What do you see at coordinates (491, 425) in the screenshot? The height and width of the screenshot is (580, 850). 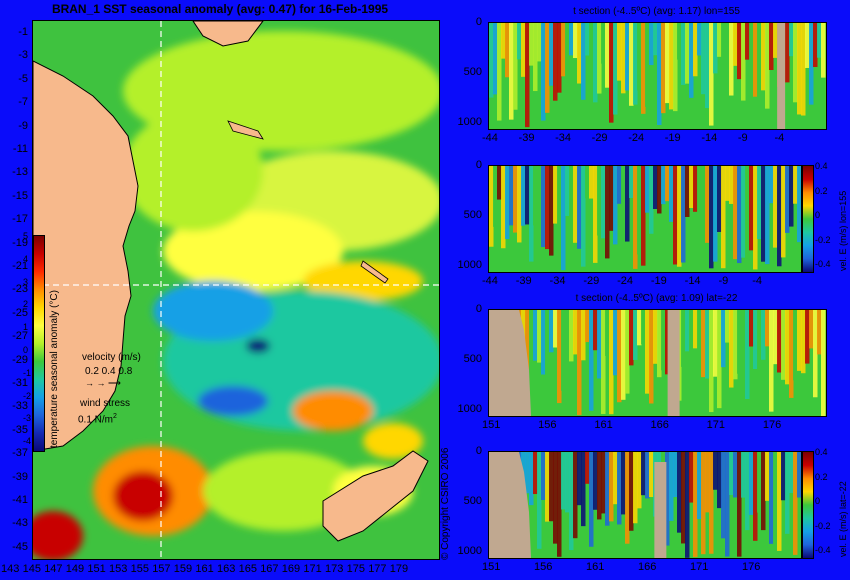 I see `panel-x-tick: 151` at bounding box center [491, 425].